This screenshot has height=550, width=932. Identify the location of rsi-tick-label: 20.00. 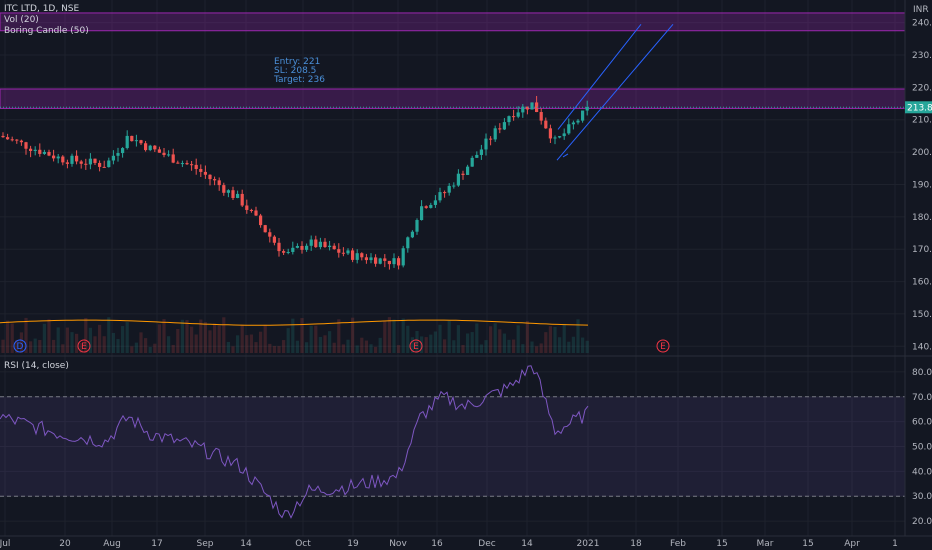
(922, 522).